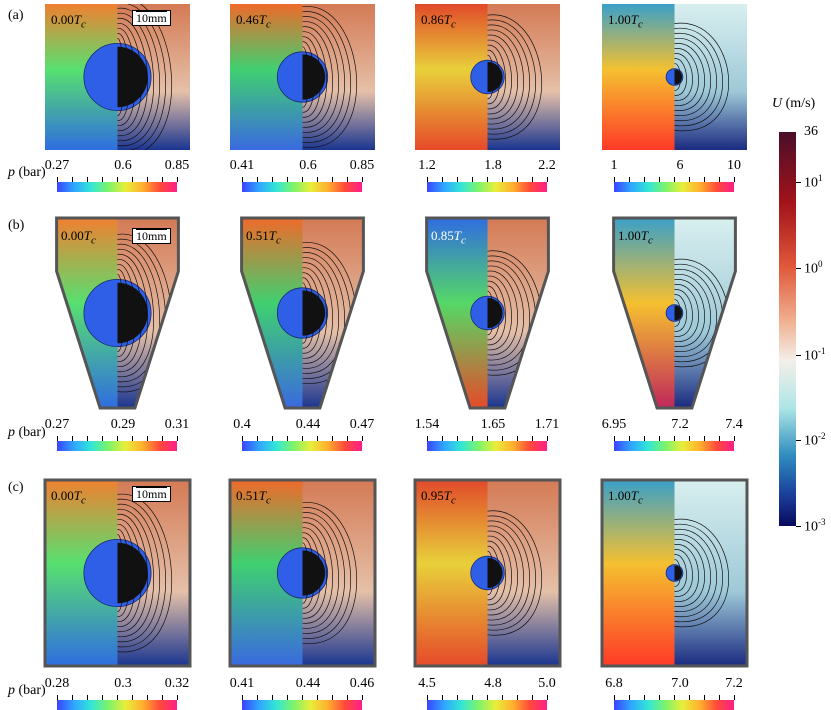 The image size is (831, 710). Describe the element at coordinates (78, 237) in the screenshot. I see `time-label-row1-col0: 0.00Tc` at that location.